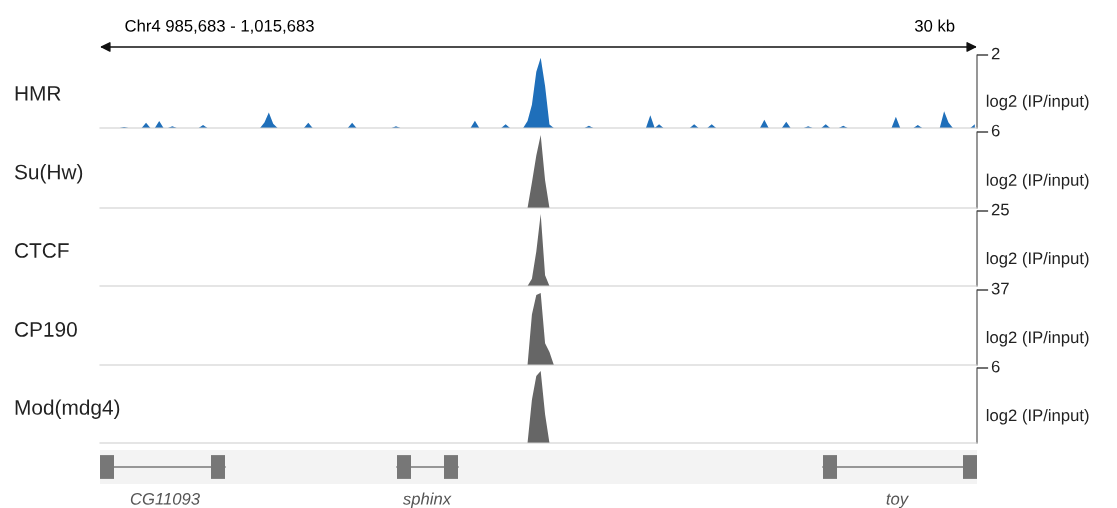 This screenshot has width=1117, height=508. What do you see at coordinates (67, 409) in the screenshot?
I see `series-label: Mod(mdg4)` at bounding box center [67, 409].